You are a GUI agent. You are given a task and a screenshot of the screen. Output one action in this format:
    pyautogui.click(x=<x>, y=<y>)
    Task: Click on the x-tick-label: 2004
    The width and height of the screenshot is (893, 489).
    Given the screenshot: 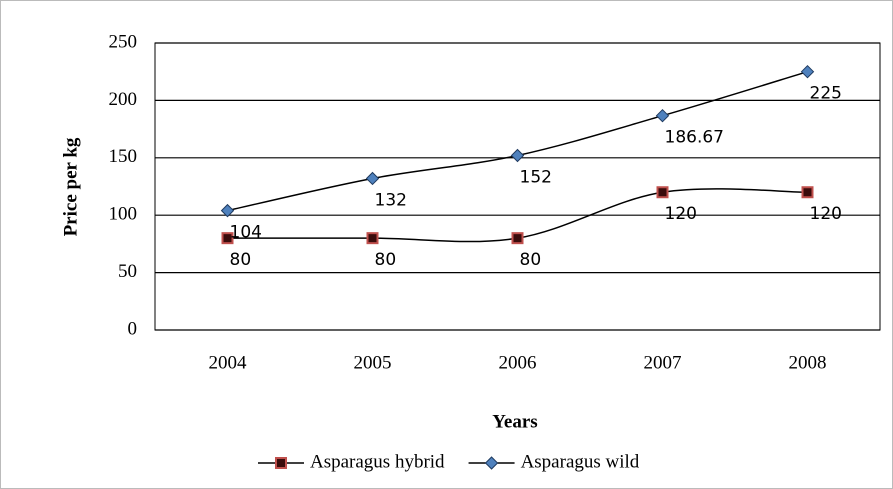 What is the action you would take?
    pyautogui.click(x=228, y=362)
    